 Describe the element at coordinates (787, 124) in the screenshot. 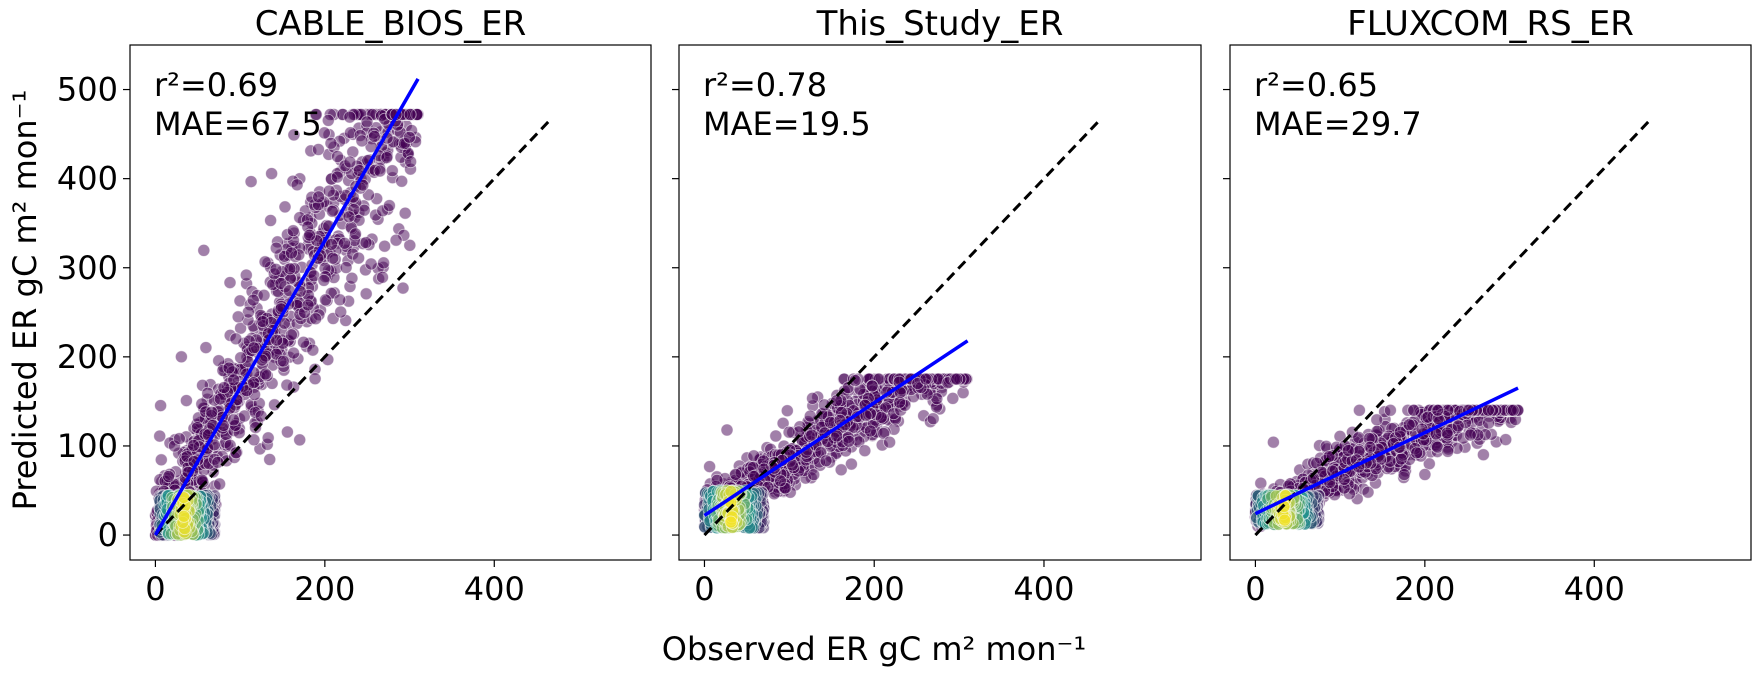

I see `mae-annotation: MAE=19.5` at that location.